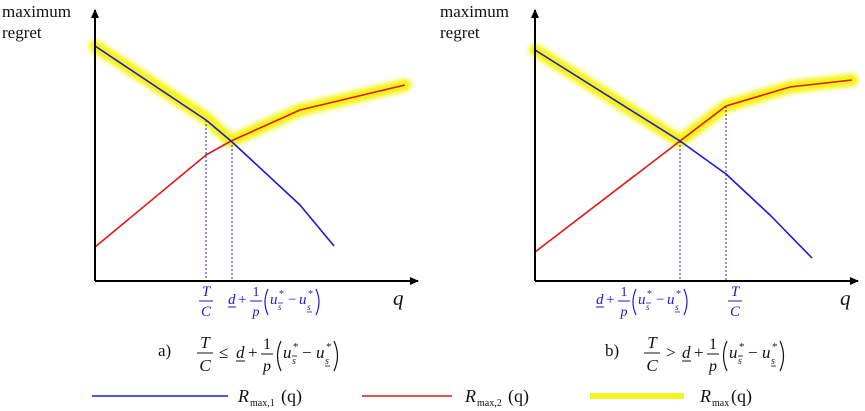  I want to click on y-axis-label-line1-b: maximum, so click(474, 11).